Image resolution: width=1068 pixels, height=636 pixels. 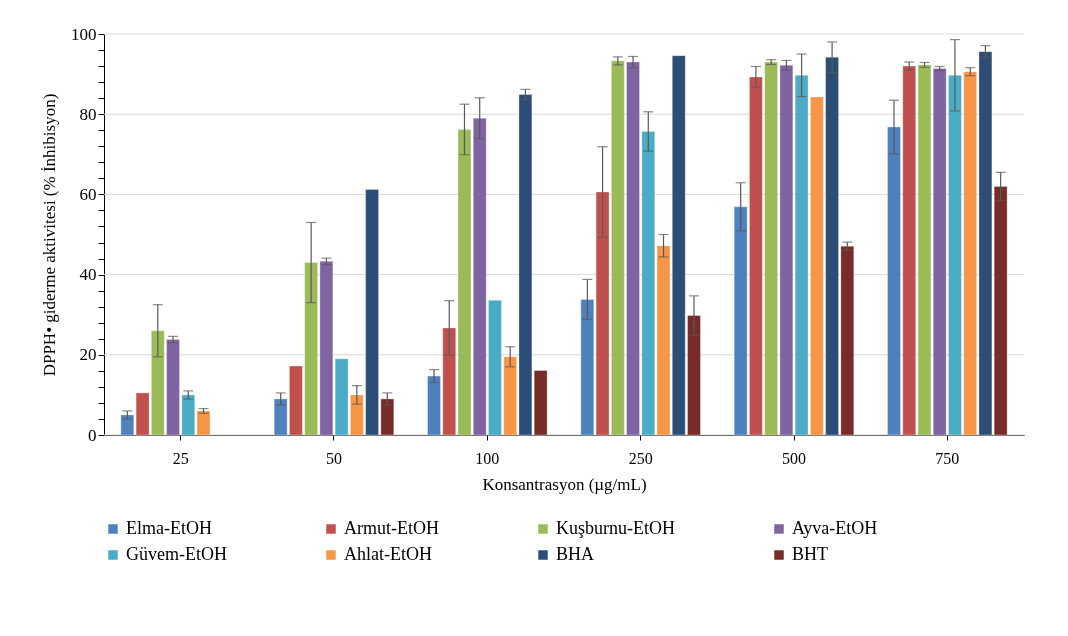 What do you see at coordinates (487, 458) in the screenshot?
I see `x-tick-label: 100` at bounding box center [487, 458].